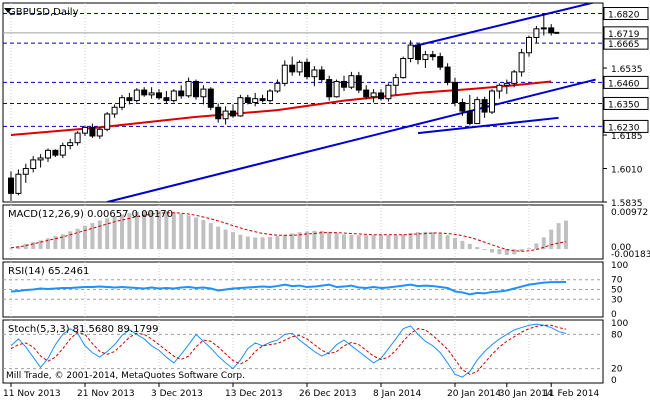 Image resolution: width=650 pixels, height=404 pixels. Describe the element at coordinates (43, 12) in the screenshot. I see `price-chart-title: GBPUSD,Daily` at that location.